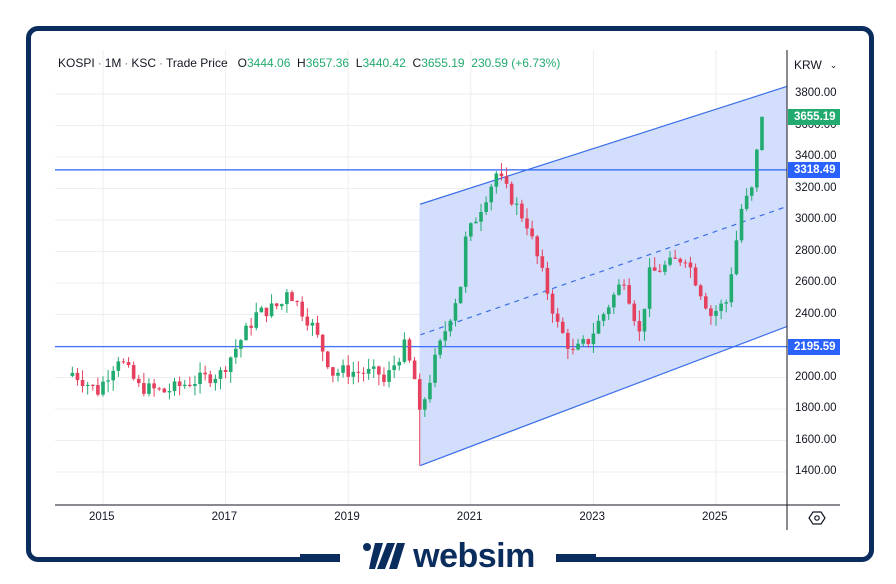  I want to click on chart-settings-icon, so click(817, 518).